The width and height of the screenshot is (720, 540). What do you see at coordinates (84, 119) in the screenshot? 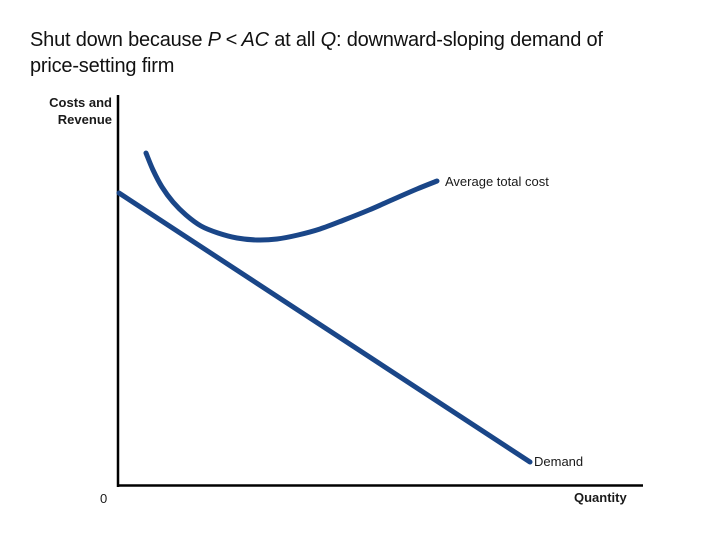
I see `y-axis-label-line2: Revenue` at bounding box center [84, 119].